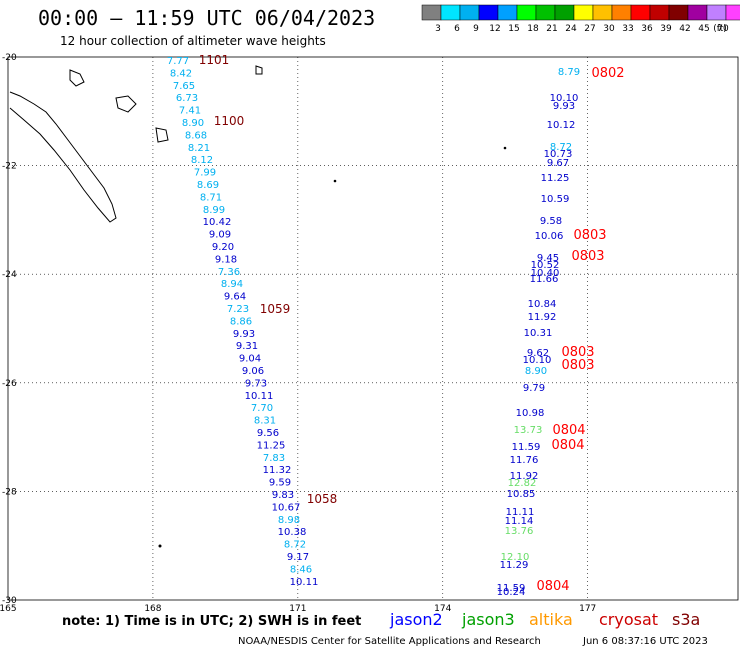  Describe the element at coordinates (199, 148) in the screenshot. I see `wave-height-value: 8.21` at that location.